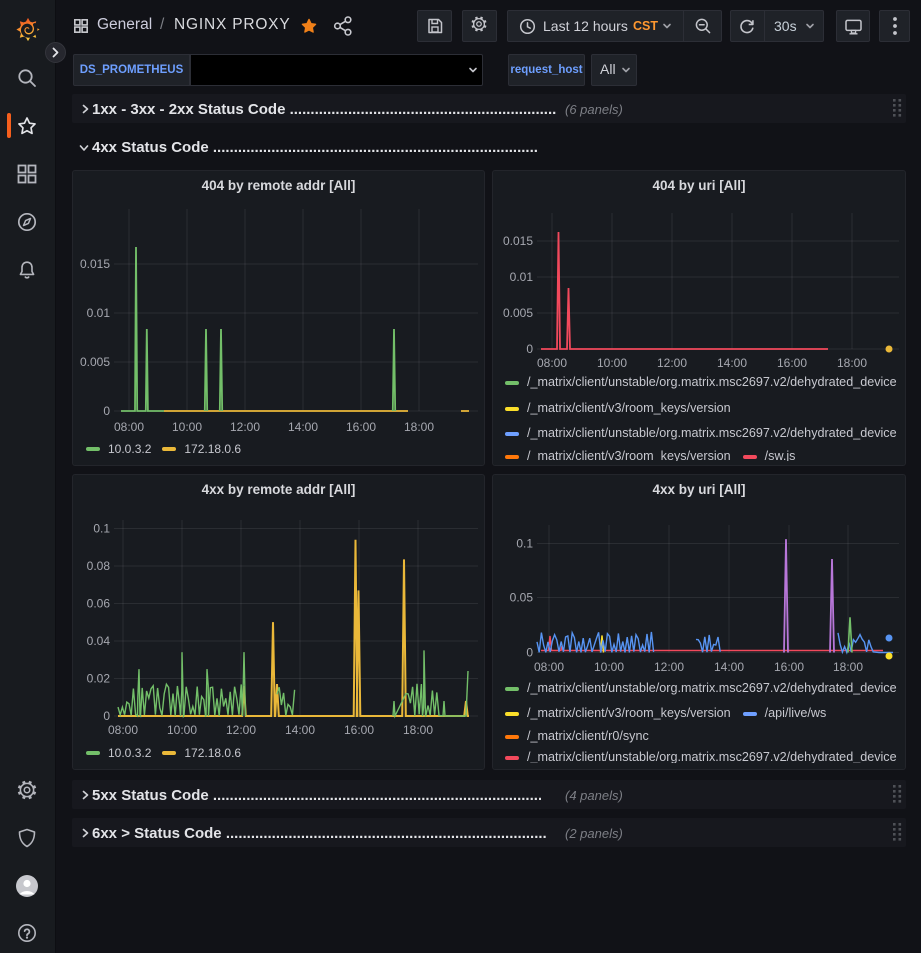 This screenshot has height=953, width=921. What do you see at coordinates (522, 598) in the screenshot?
I see `svg-text: 0.05` at bounding box center [522, 598].